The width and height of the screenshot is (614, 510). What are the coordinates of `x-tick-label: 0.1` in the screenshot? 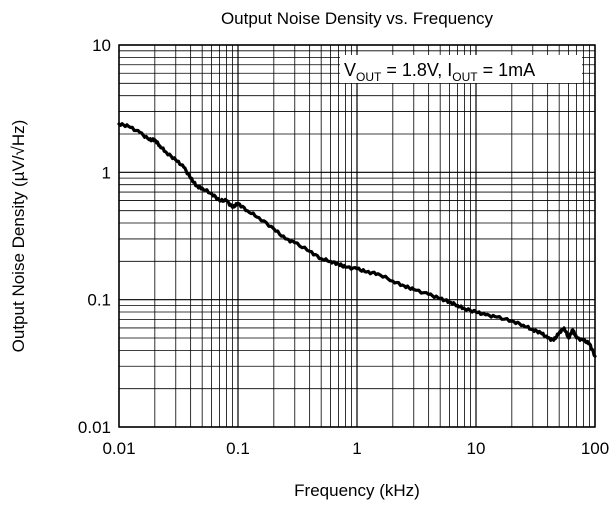 It's located at (238, 448).